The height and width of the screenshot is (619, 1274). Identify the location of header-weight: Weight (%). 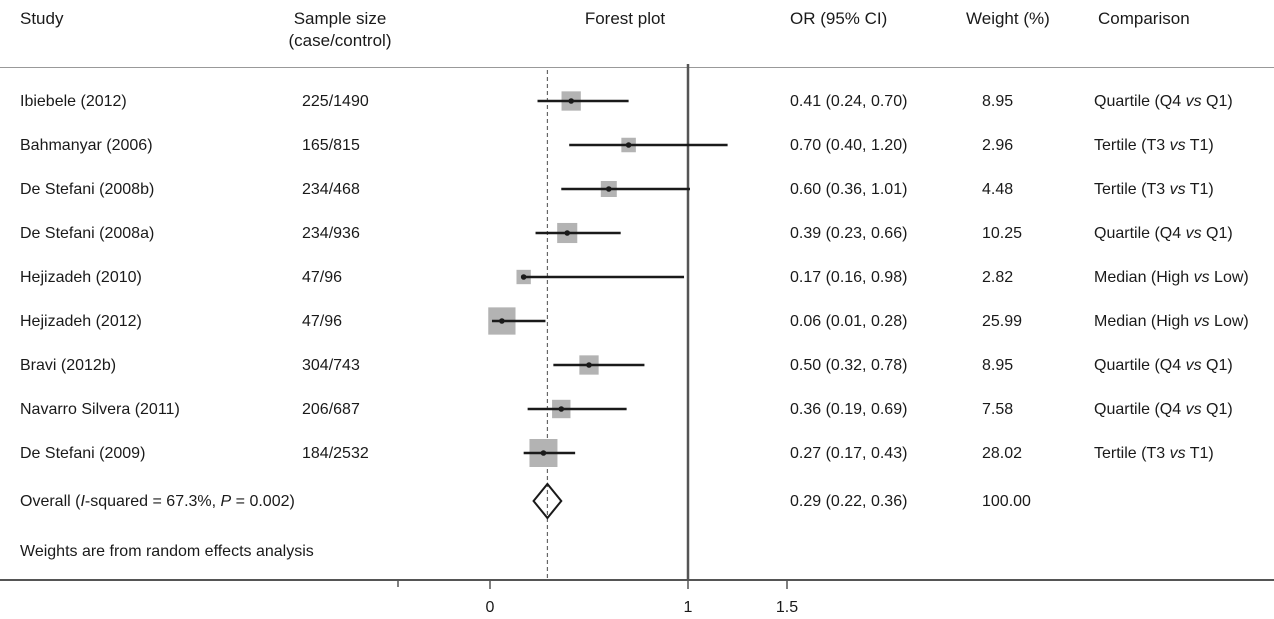
(1008, 18).